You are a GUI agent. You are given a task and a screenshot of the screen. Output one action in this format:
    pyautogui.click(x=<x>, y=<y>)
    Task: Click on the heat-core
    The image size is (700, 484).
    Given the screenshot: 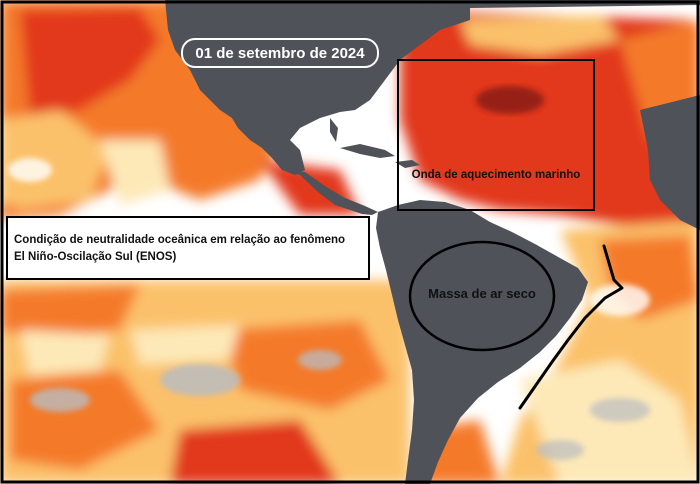 What is the action you would take?
    pyautogui.click(x=510, y=100)
    